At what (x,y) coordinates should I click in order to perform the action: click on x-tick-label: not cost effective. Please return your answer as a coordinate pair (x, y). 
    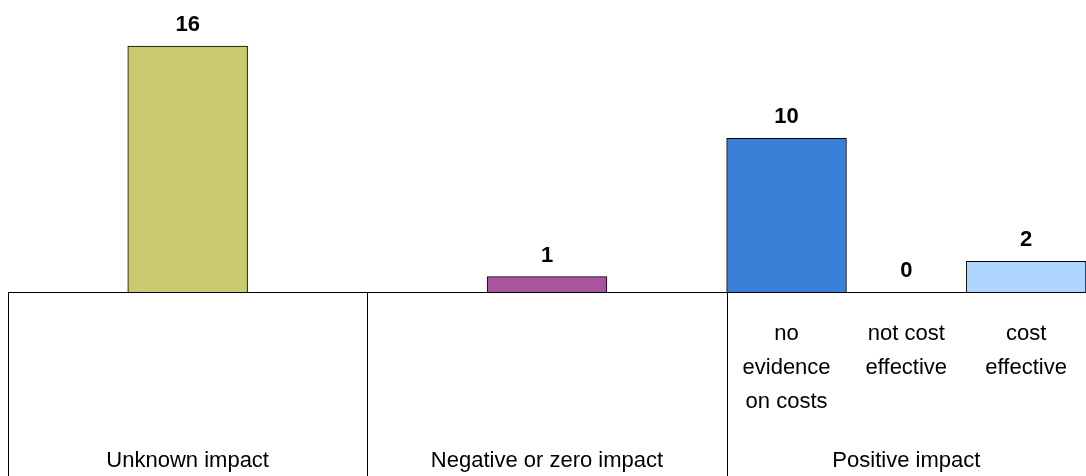
    Looking at the image, I should click on (906, 350).